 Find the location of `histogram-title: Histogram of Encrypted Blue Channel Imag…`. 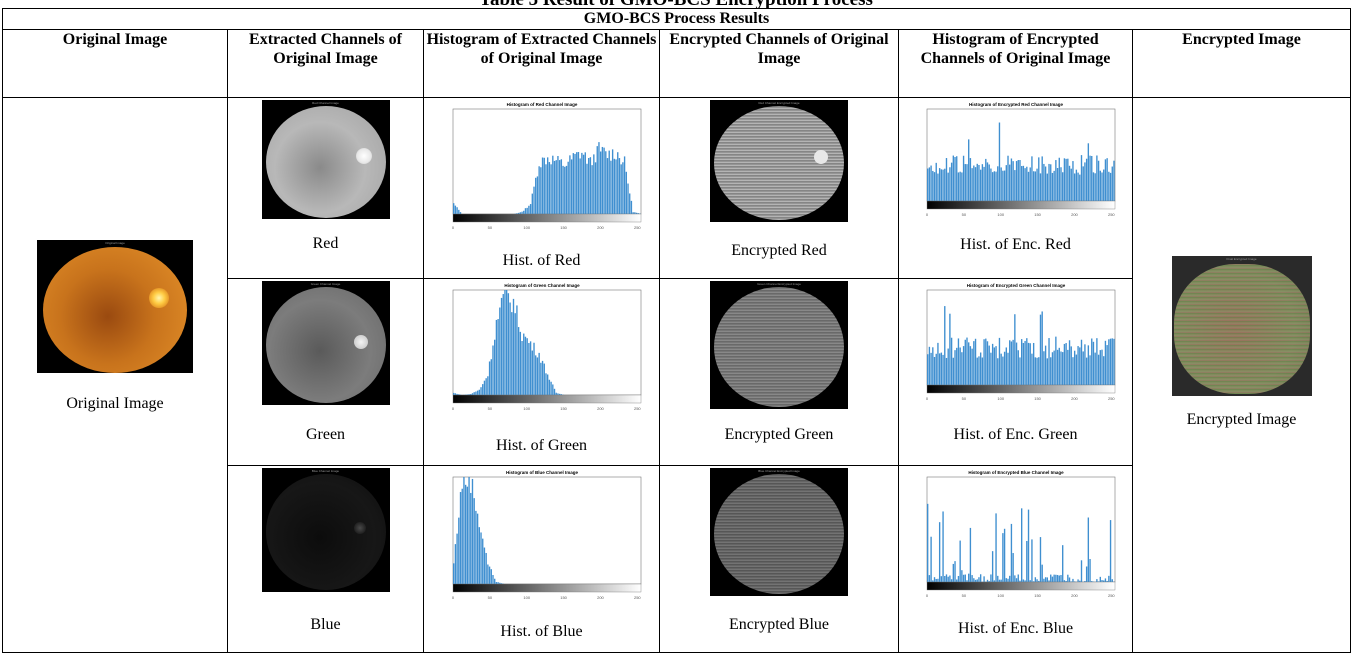

histogram-title: Histogram of Encrypted Blue Channel Imag… is located at coordinates (1016, 472).